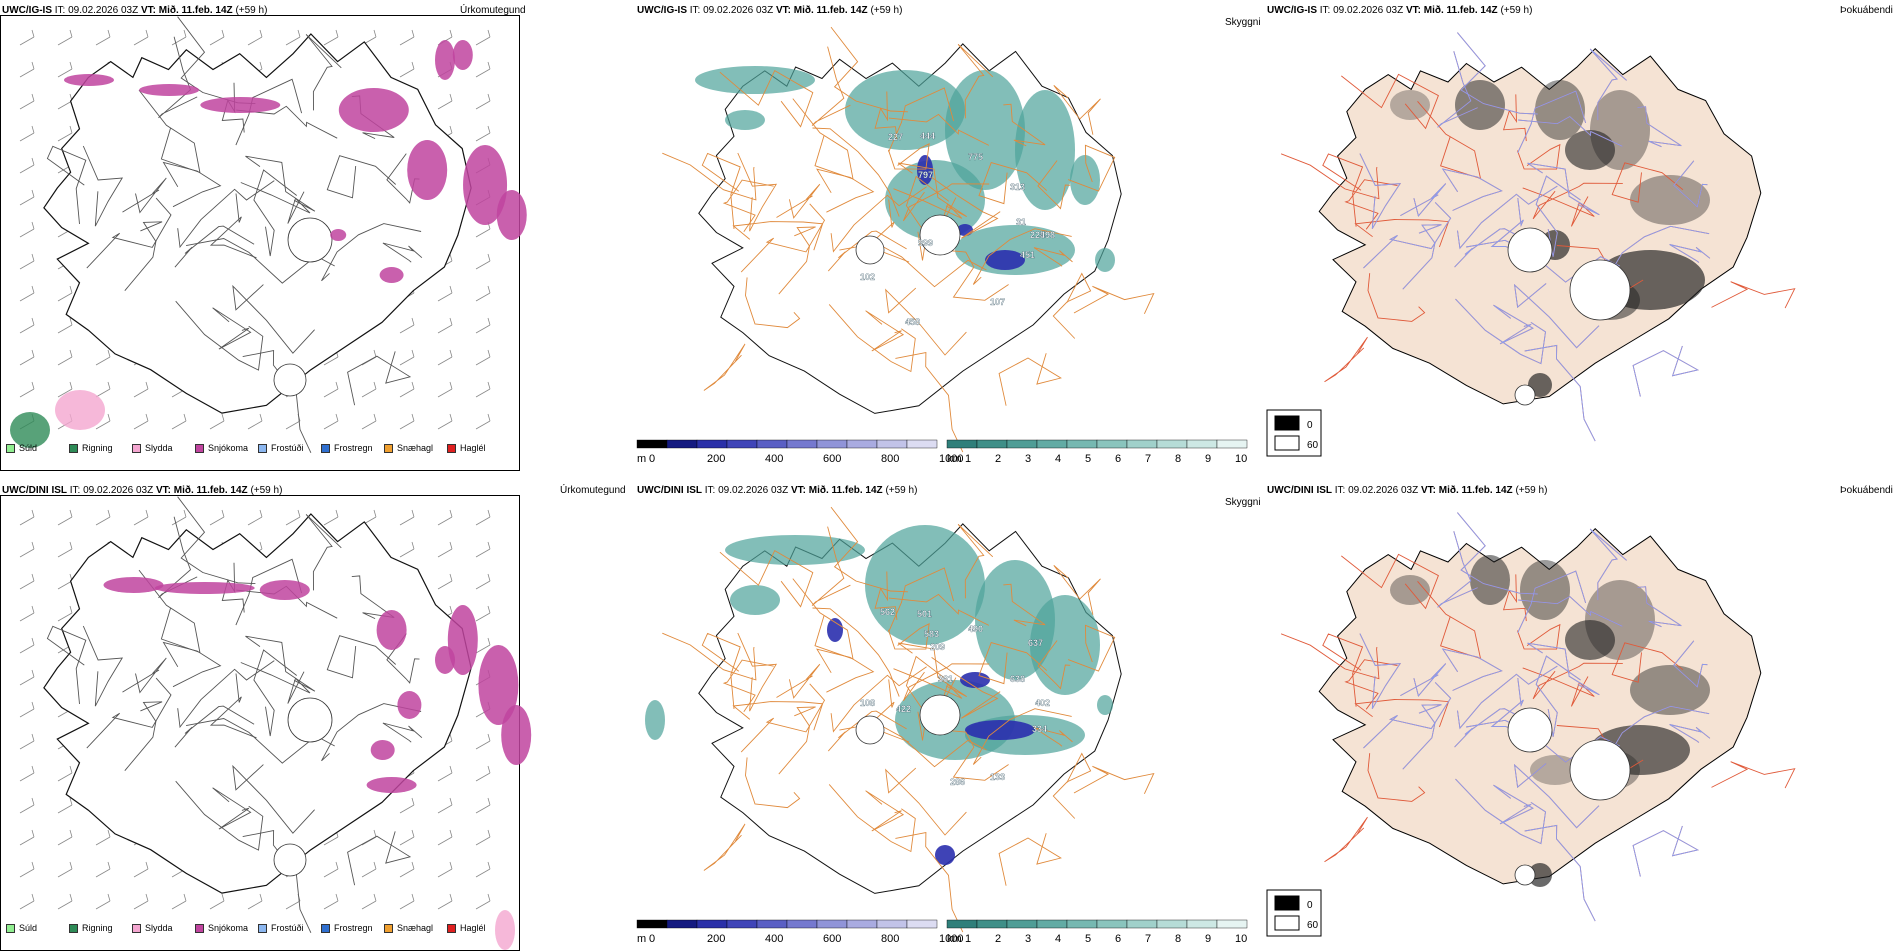 The image size is (1900, 951). I want to click on iceland-coastline, so click(257, 703).